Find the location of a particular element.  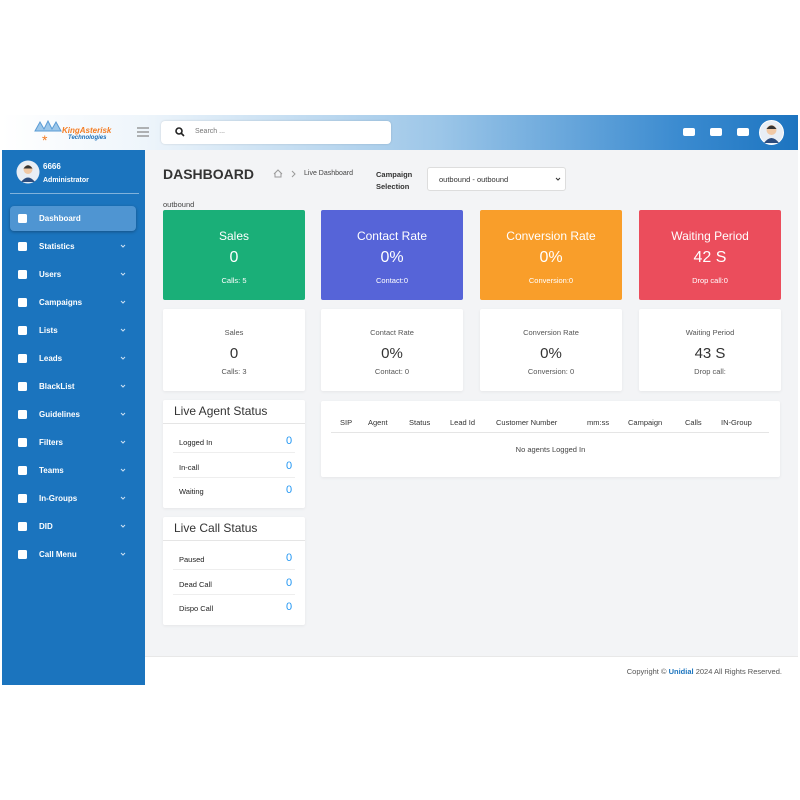

kpi-title: Contact Rate is located at coordinates (392, 236).